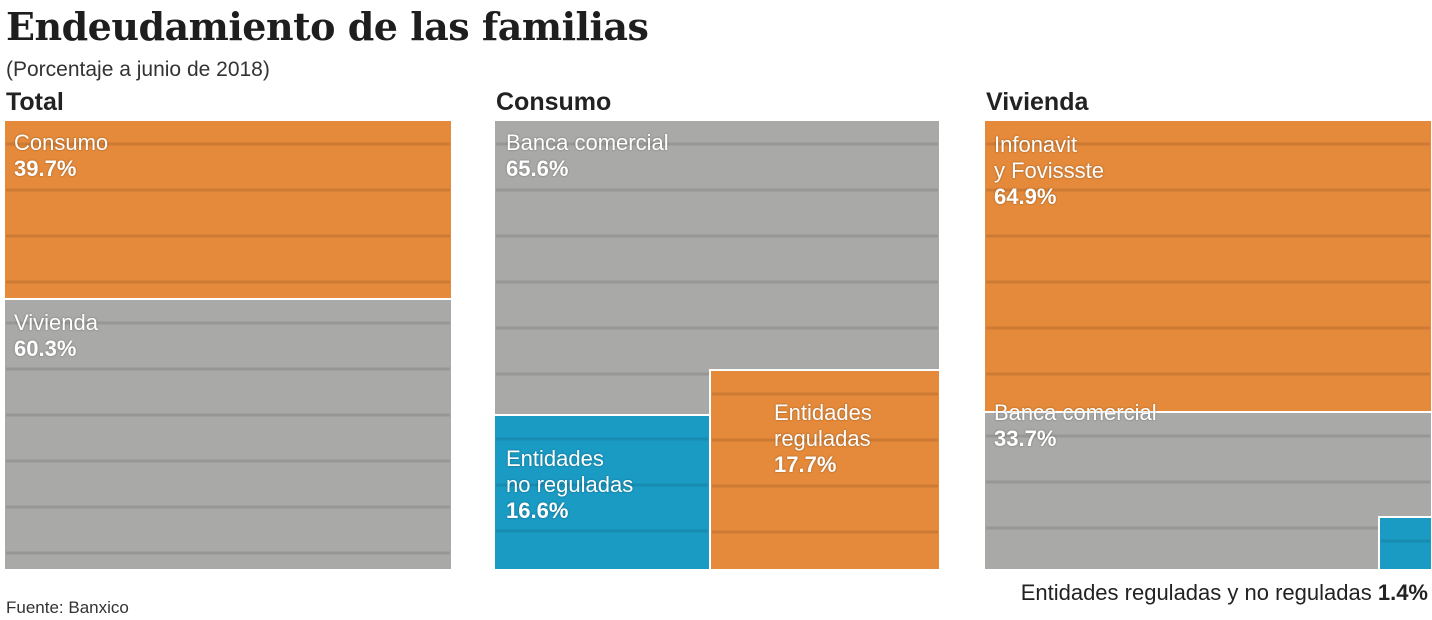 Image resolution: width=1432 pixels, height=620 pixels. What do you see at coordinates (1405, 543) in the screenshot?
I see `treemap-block-reguladas-no-reguladas` at bounding box center [1405, 543].